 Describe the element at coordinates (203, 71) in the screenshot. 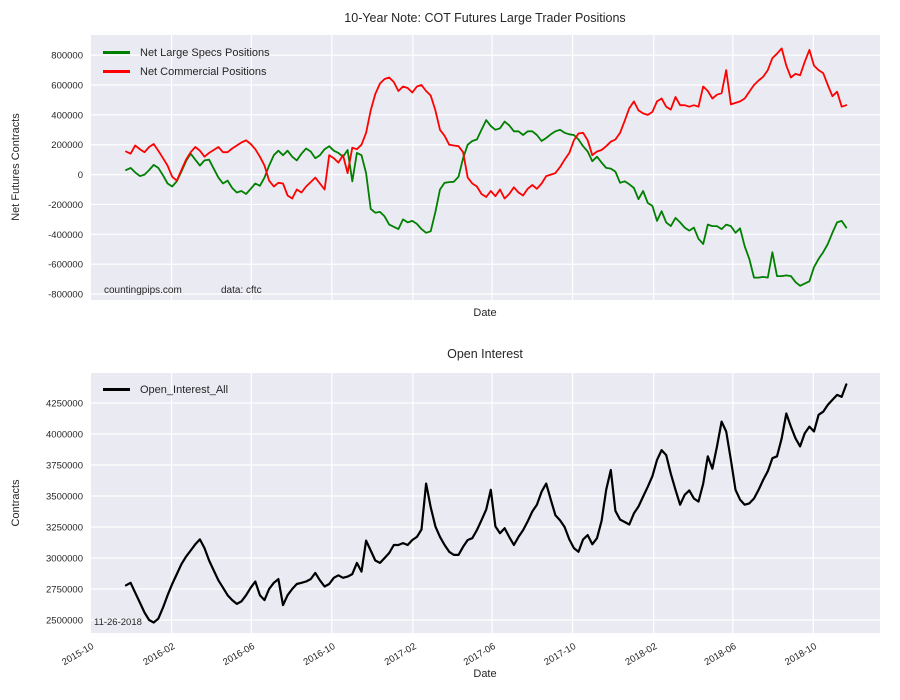

I see `legend-label-commercial: Net Commercial Positions` at that location.